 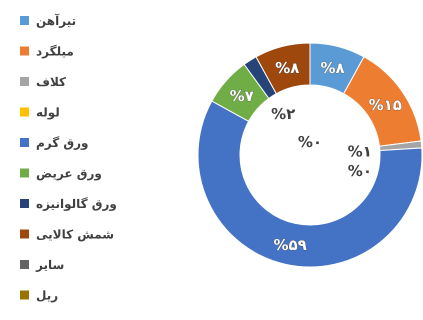 What do you see at coordinates (76, 204) in the screenshot?
I see `legend-label: ورق گالوانیزه` at bounding box center [76, 204].